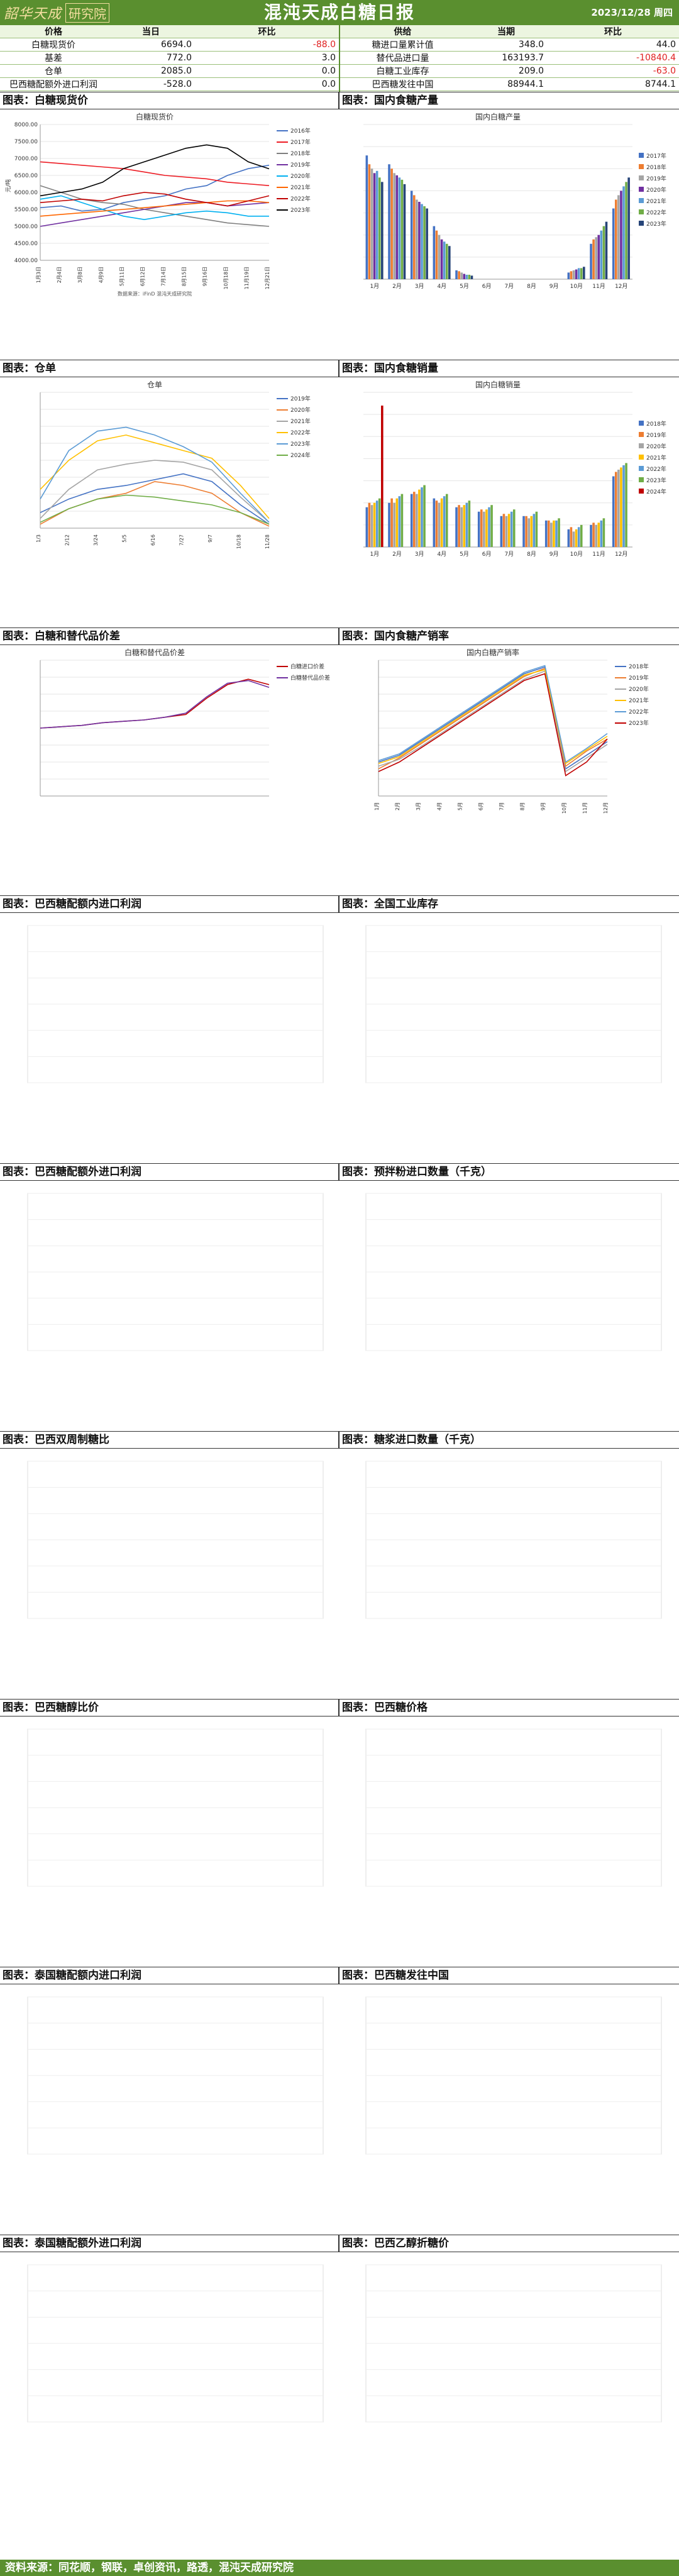  Describe the element at coordinates (395, 2243) in the screenshot. I see `section-title-right: 图表：巴西乙醇折糖价` at that location.